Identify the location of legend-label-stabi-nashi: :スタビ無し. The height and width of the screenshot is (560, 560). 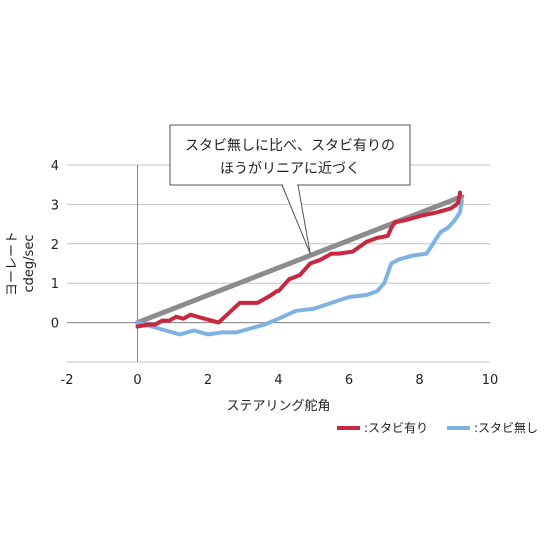
(506, 427).